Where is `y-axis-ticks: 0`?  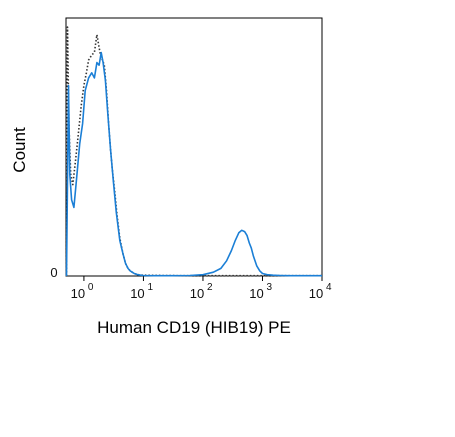
y-axis-ticks: 0 is located at coordinates (53, 272).